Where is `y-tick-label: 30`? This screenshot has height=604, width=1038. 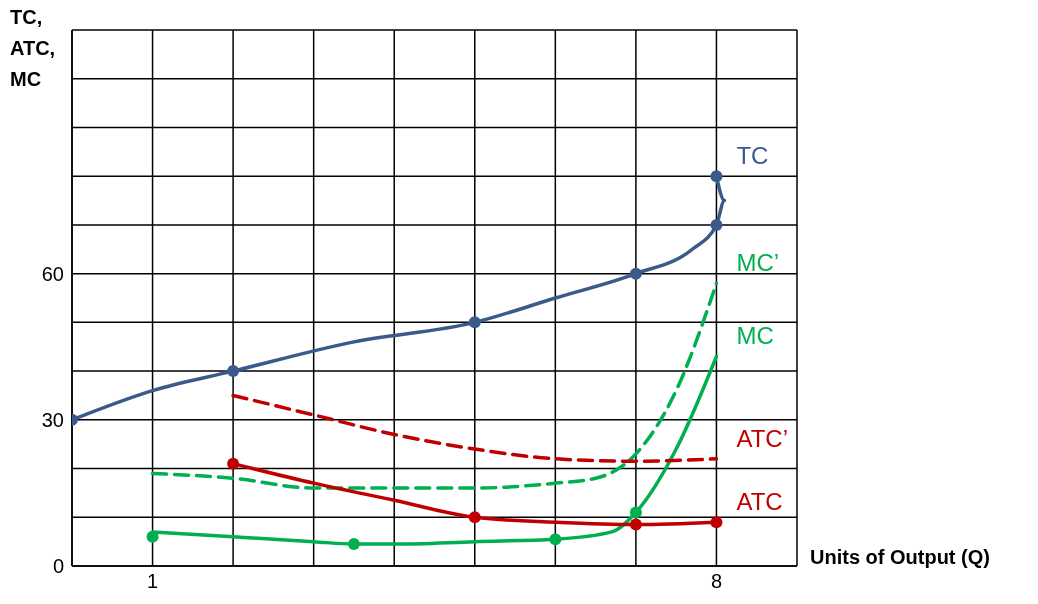
y-tick-label: 30 is located at coordinates (52, 419).